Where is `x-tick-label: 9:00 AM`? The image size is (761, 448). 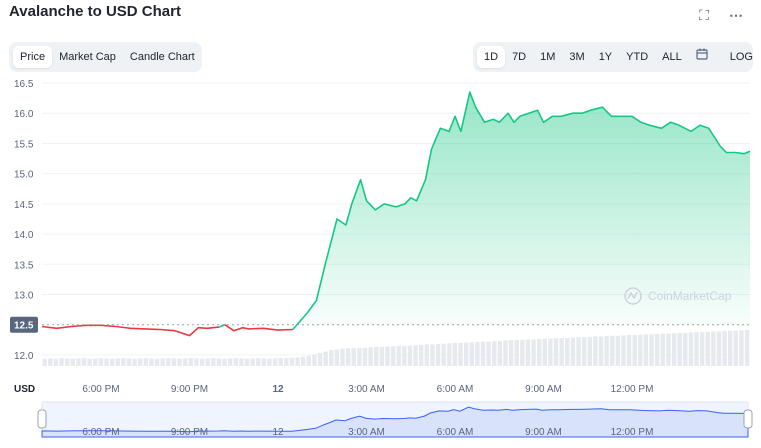 x-tick-label: 9:00 AM is located at coordinates (543, 389).